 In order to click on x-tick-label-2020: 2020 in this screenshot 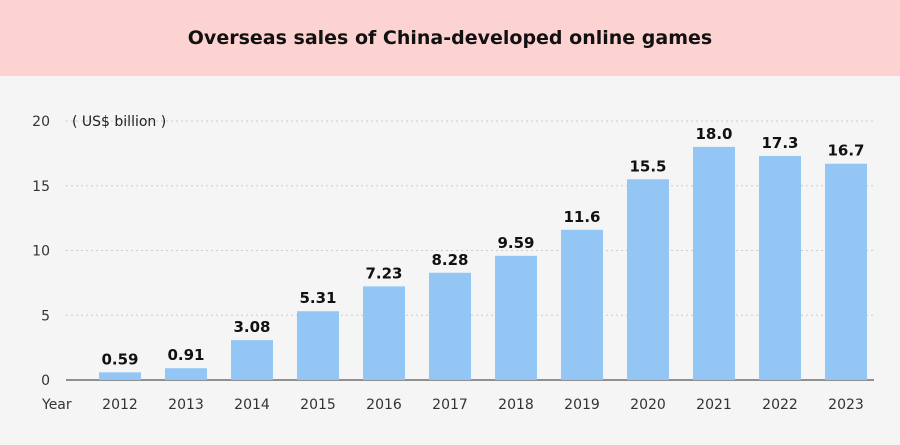, I will do `click(648, 405)`.